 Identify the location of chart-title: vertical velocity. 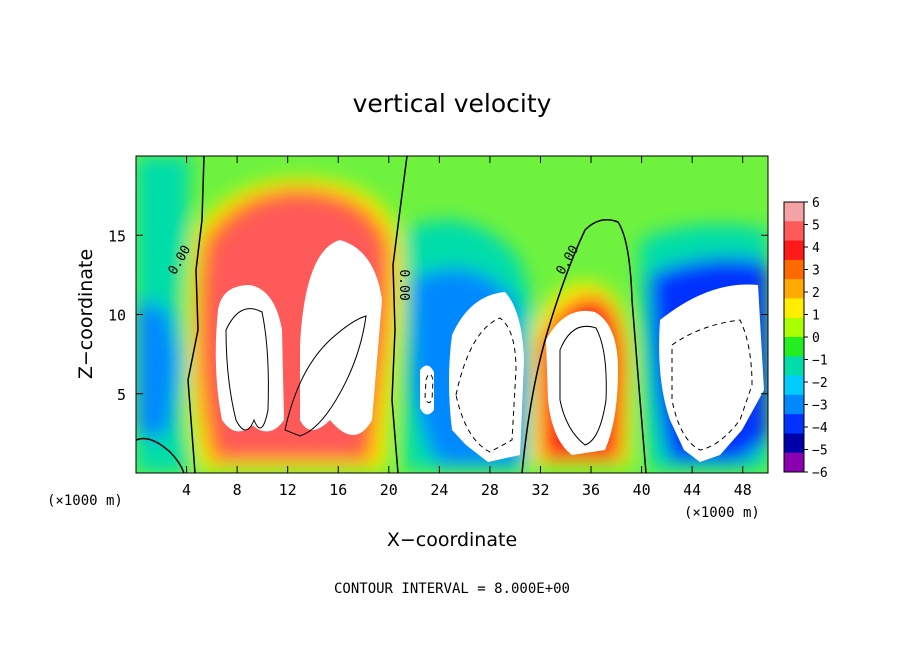
(452, 103).